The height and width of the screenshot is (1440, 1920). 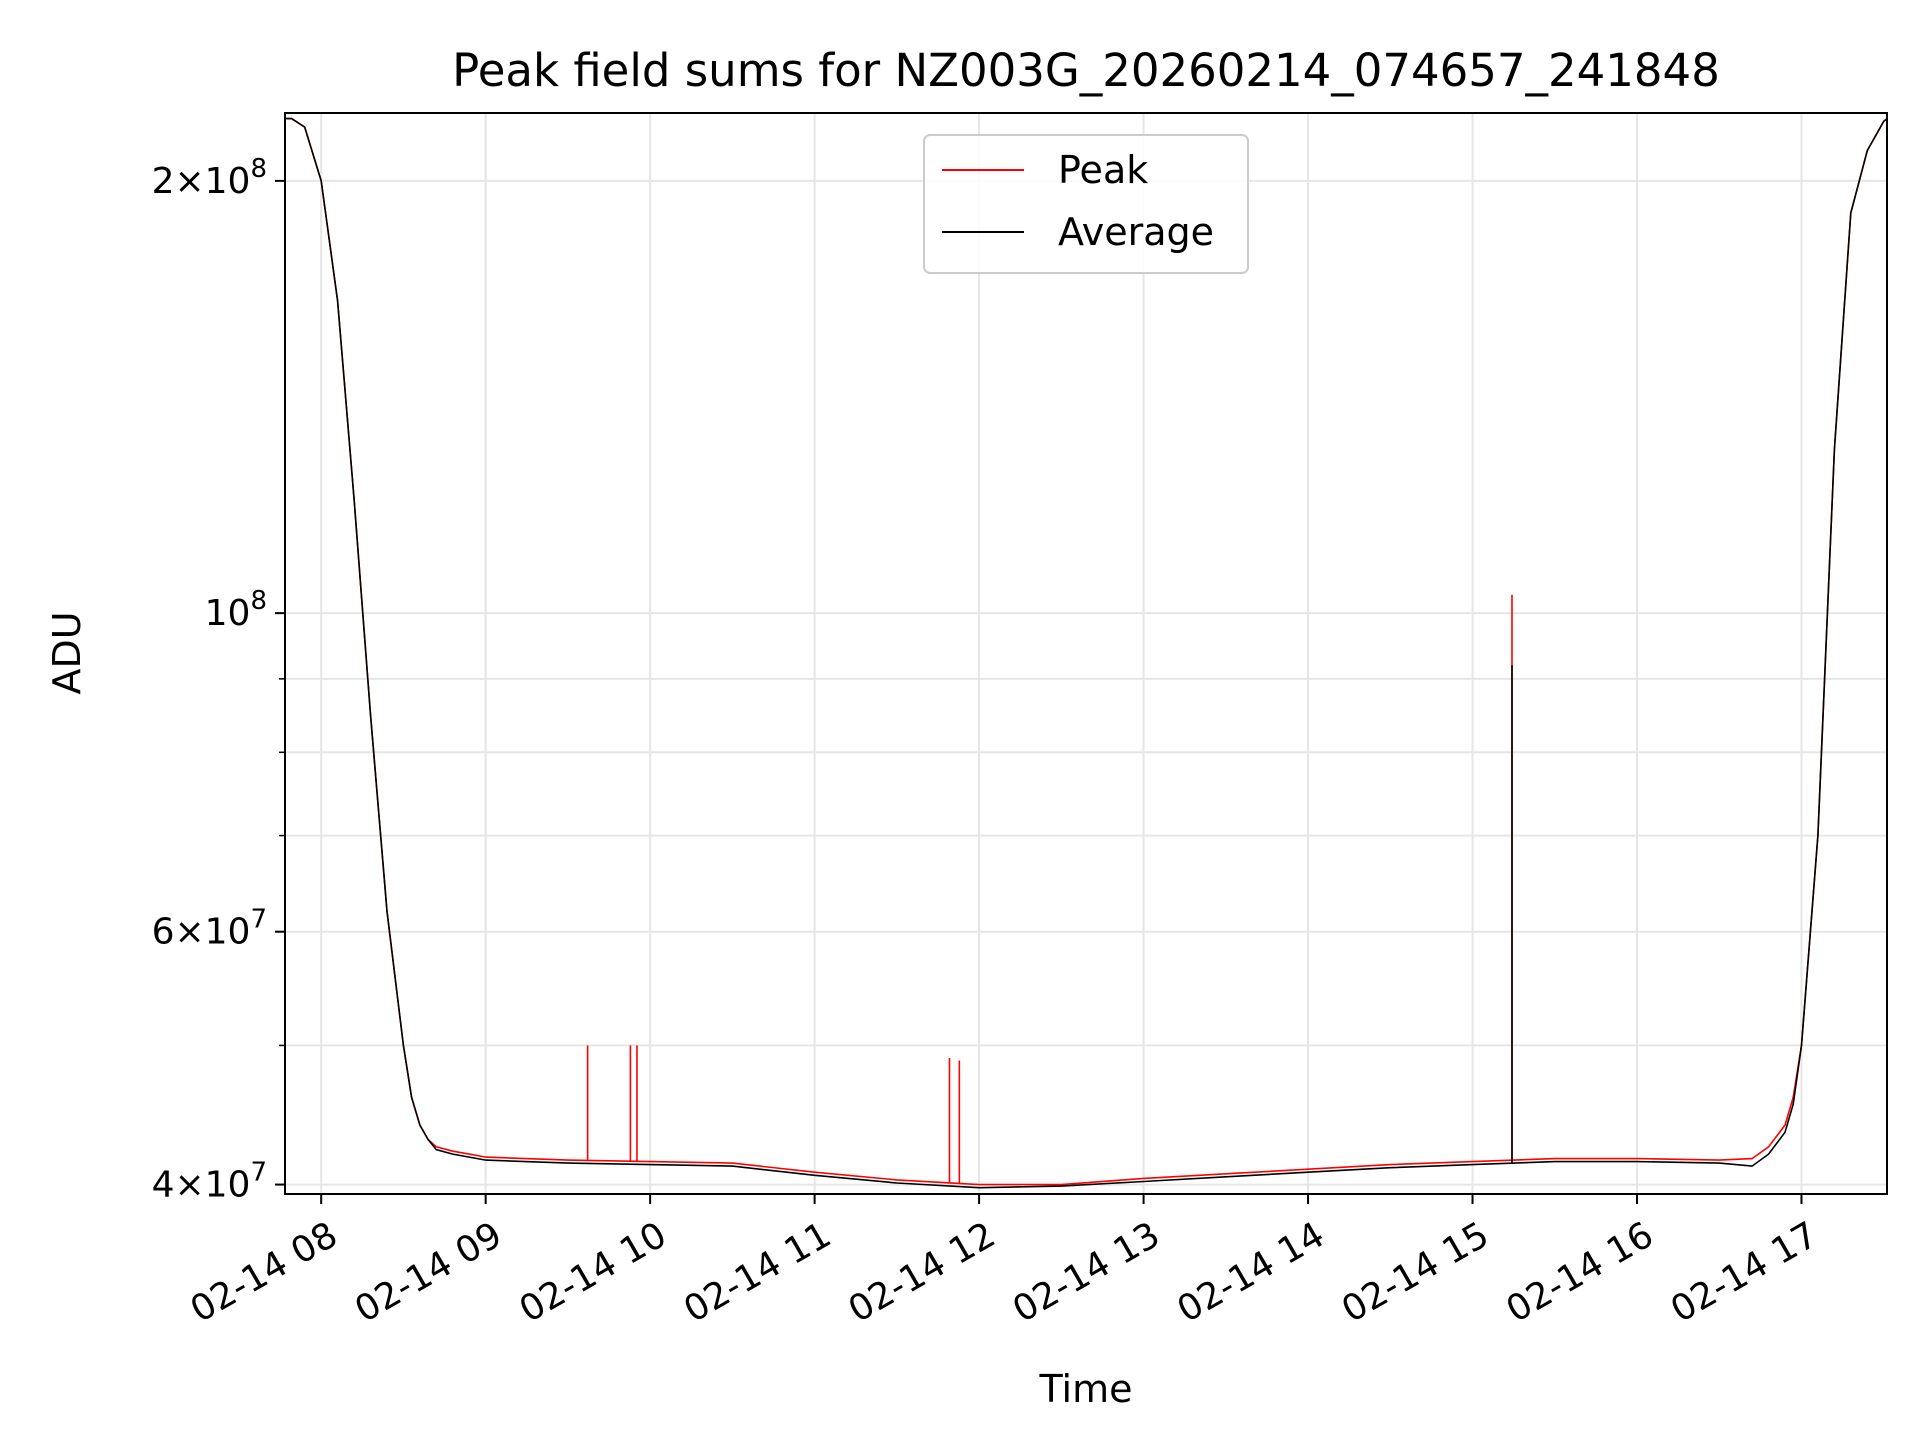 I want to click on y-tick-label: 2×108, so click(x=209, y=178).